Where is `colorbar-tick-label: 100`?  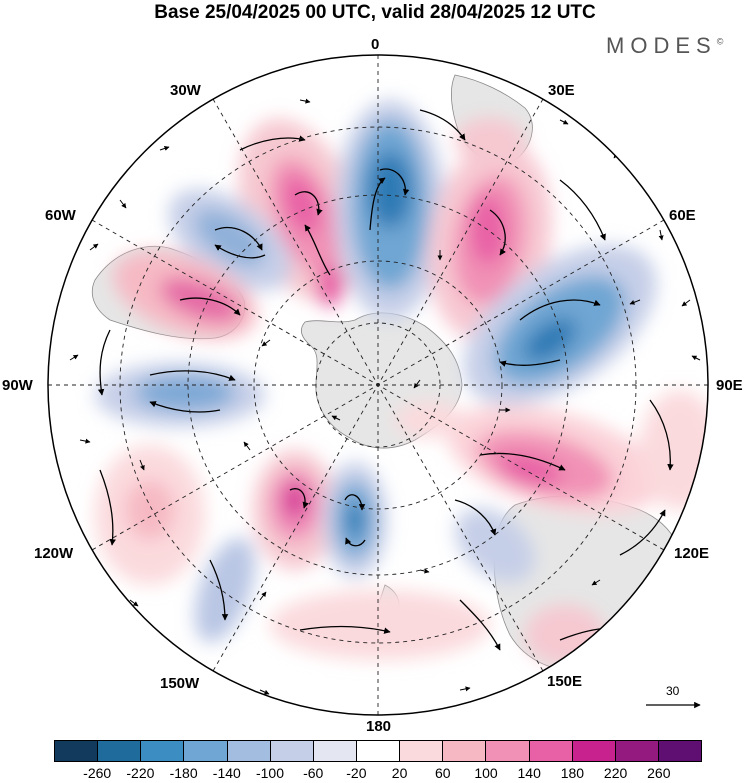 colorbar-tick-label: 100 is located at coordinates (486, 773).